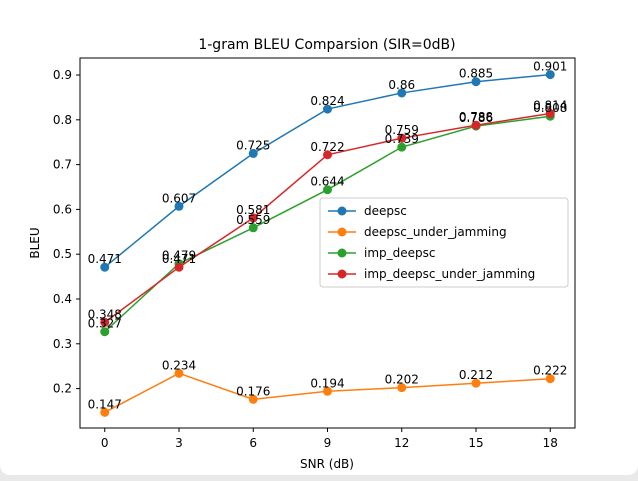  I want to click on y-tick-label: 0.7, so click(62, 165).